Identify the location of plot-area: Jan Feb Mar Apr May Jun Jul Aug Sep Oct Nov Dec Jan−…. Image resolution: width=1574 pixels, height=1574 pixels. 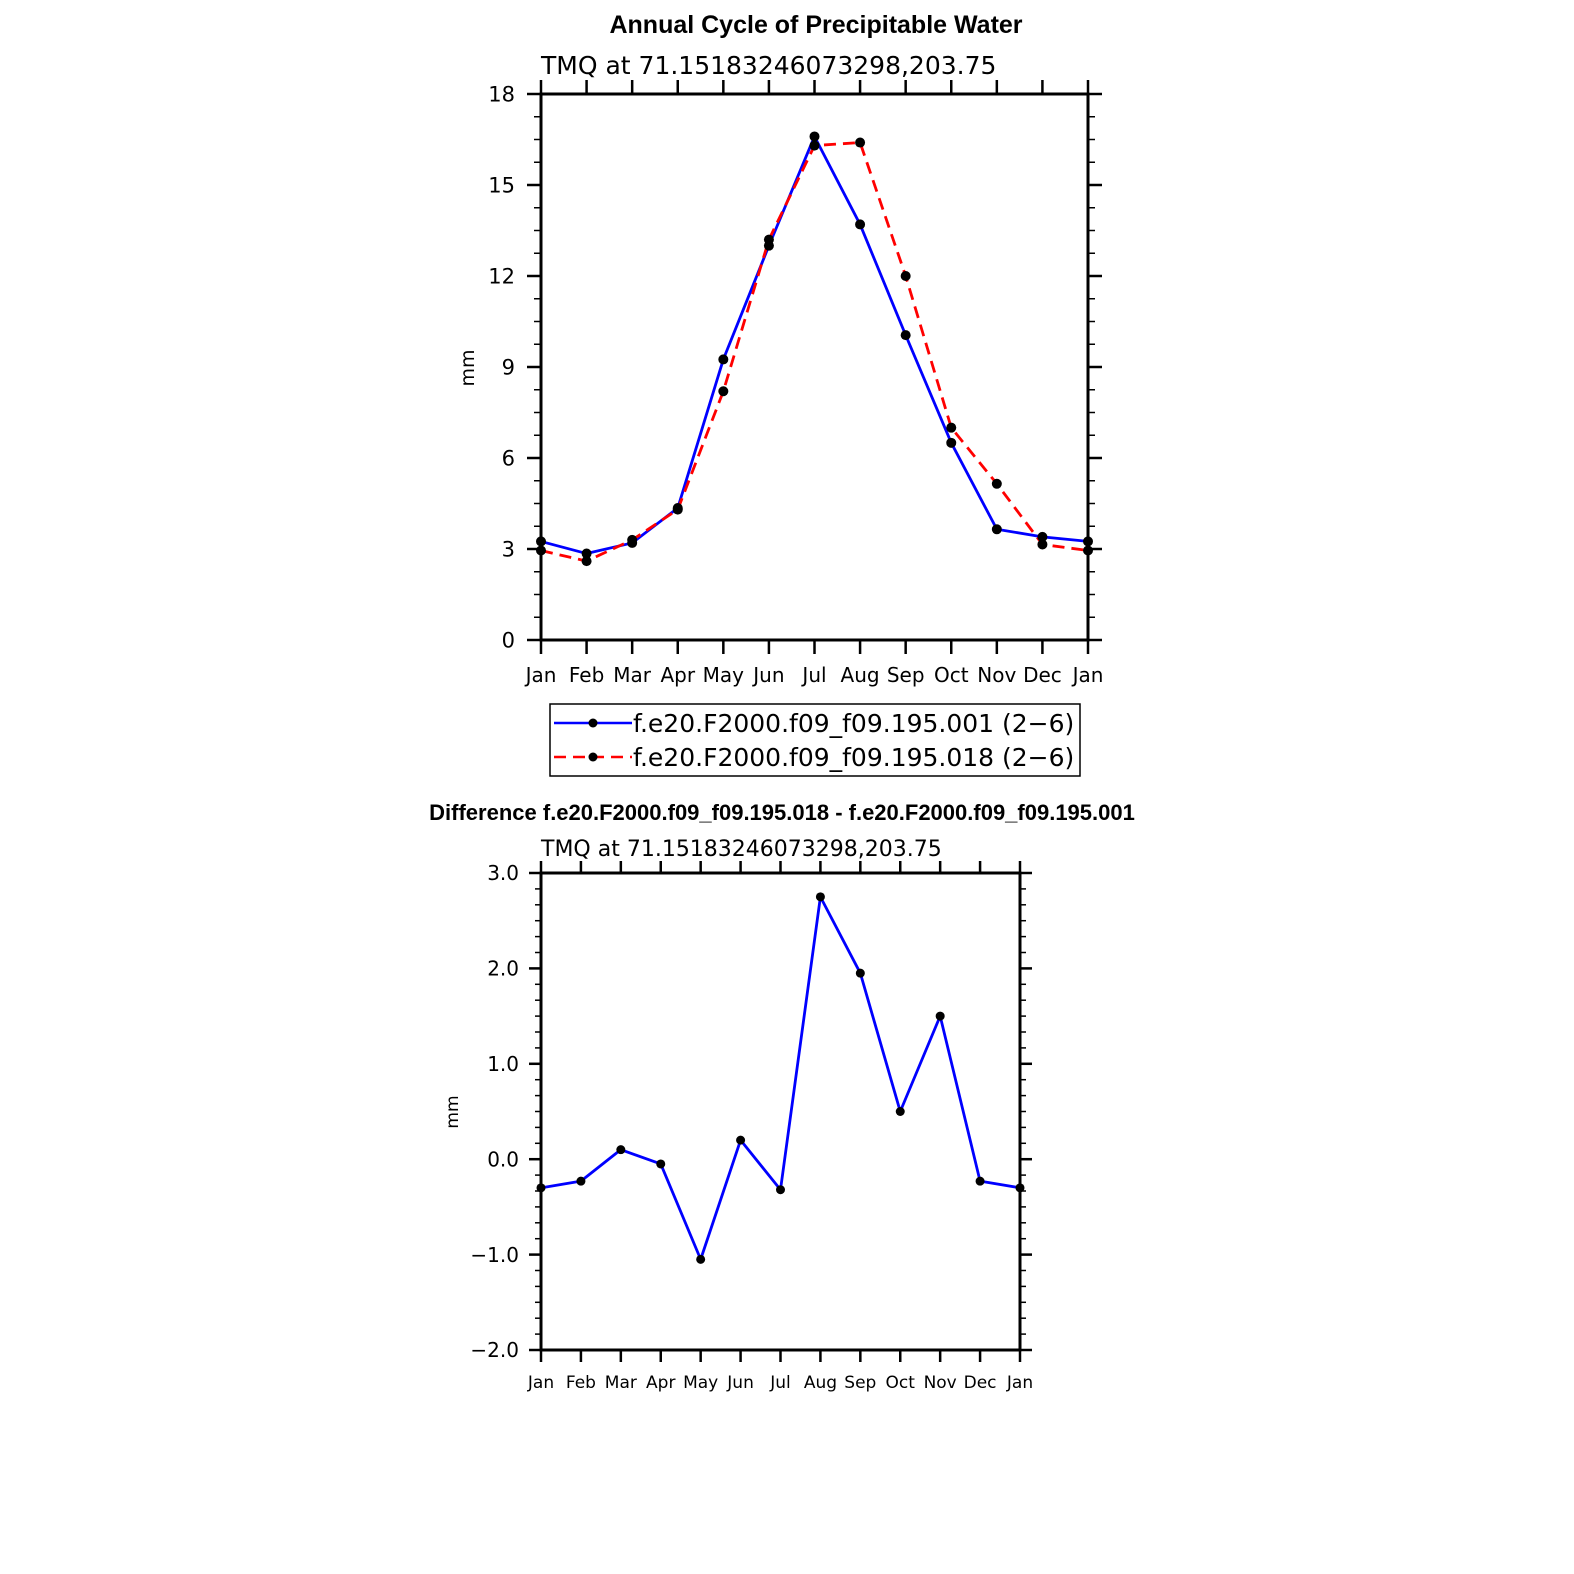
(751, 1127).